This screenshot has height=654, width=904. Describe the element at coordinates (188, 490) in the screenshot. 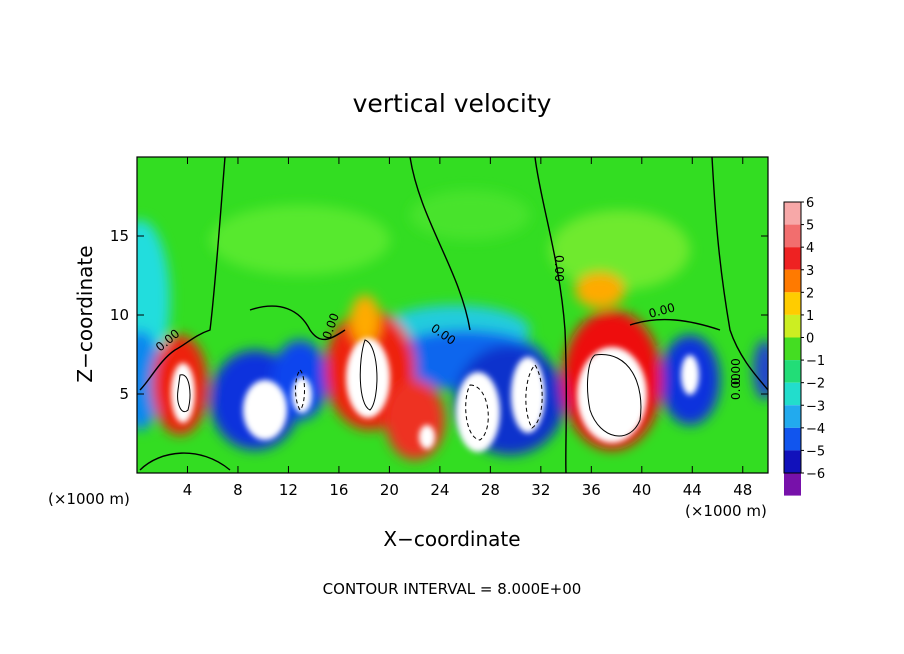

I see `x-tick-label: 4` at that location.